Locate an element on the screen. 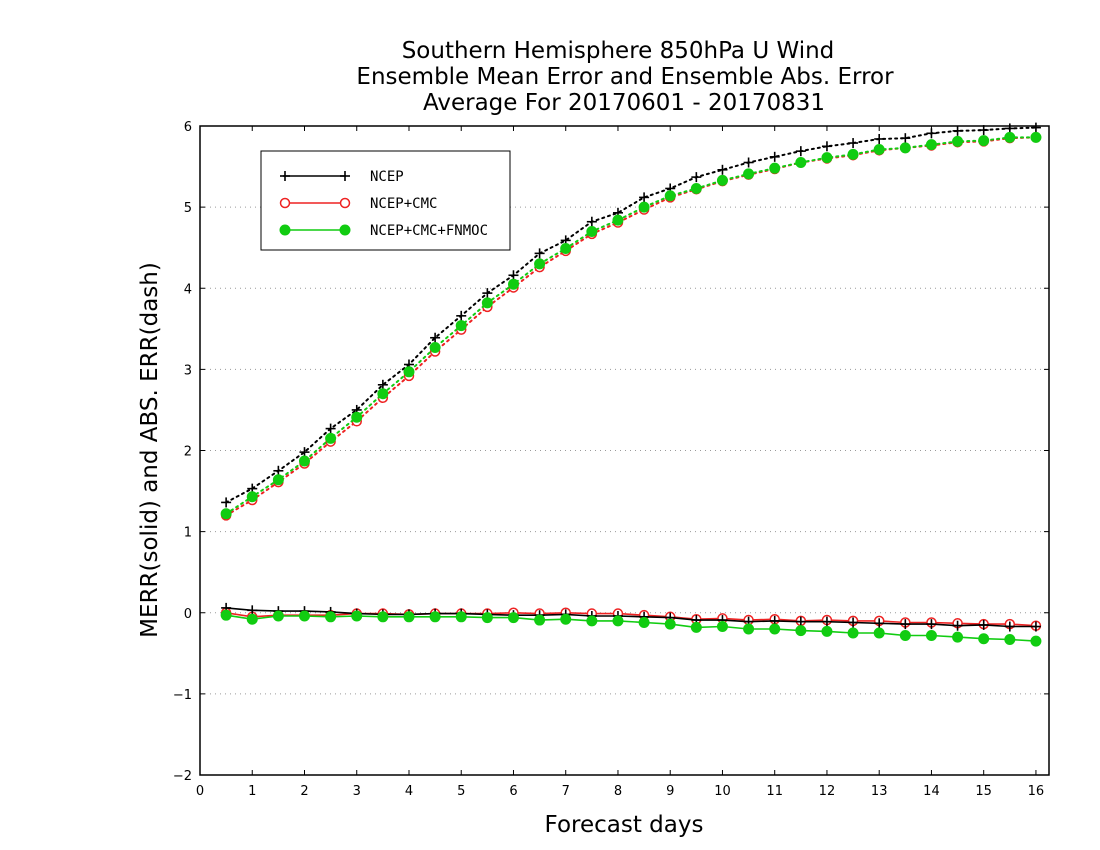 The image size is (1100, 850). legend-box is located at coordinates (385, 200).